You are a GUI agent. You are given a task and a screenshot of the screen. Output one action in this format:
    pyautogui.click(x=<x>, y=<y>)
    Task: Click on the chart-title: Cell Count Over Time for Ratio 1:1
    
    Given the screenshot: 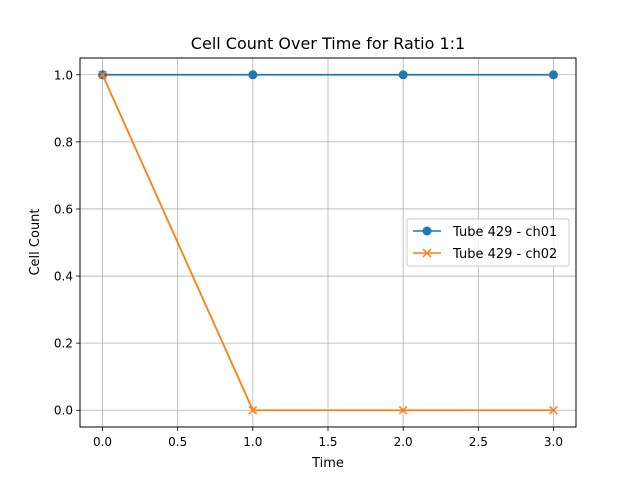 What is the action you would take?
    pyautogui.click(x=328, y=43)
    